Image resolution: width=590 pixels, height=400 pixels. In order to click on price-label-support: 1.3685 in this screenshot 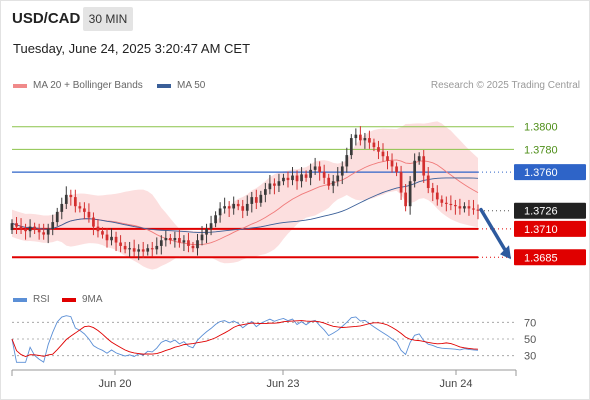, I will do `click(541, 258)`.